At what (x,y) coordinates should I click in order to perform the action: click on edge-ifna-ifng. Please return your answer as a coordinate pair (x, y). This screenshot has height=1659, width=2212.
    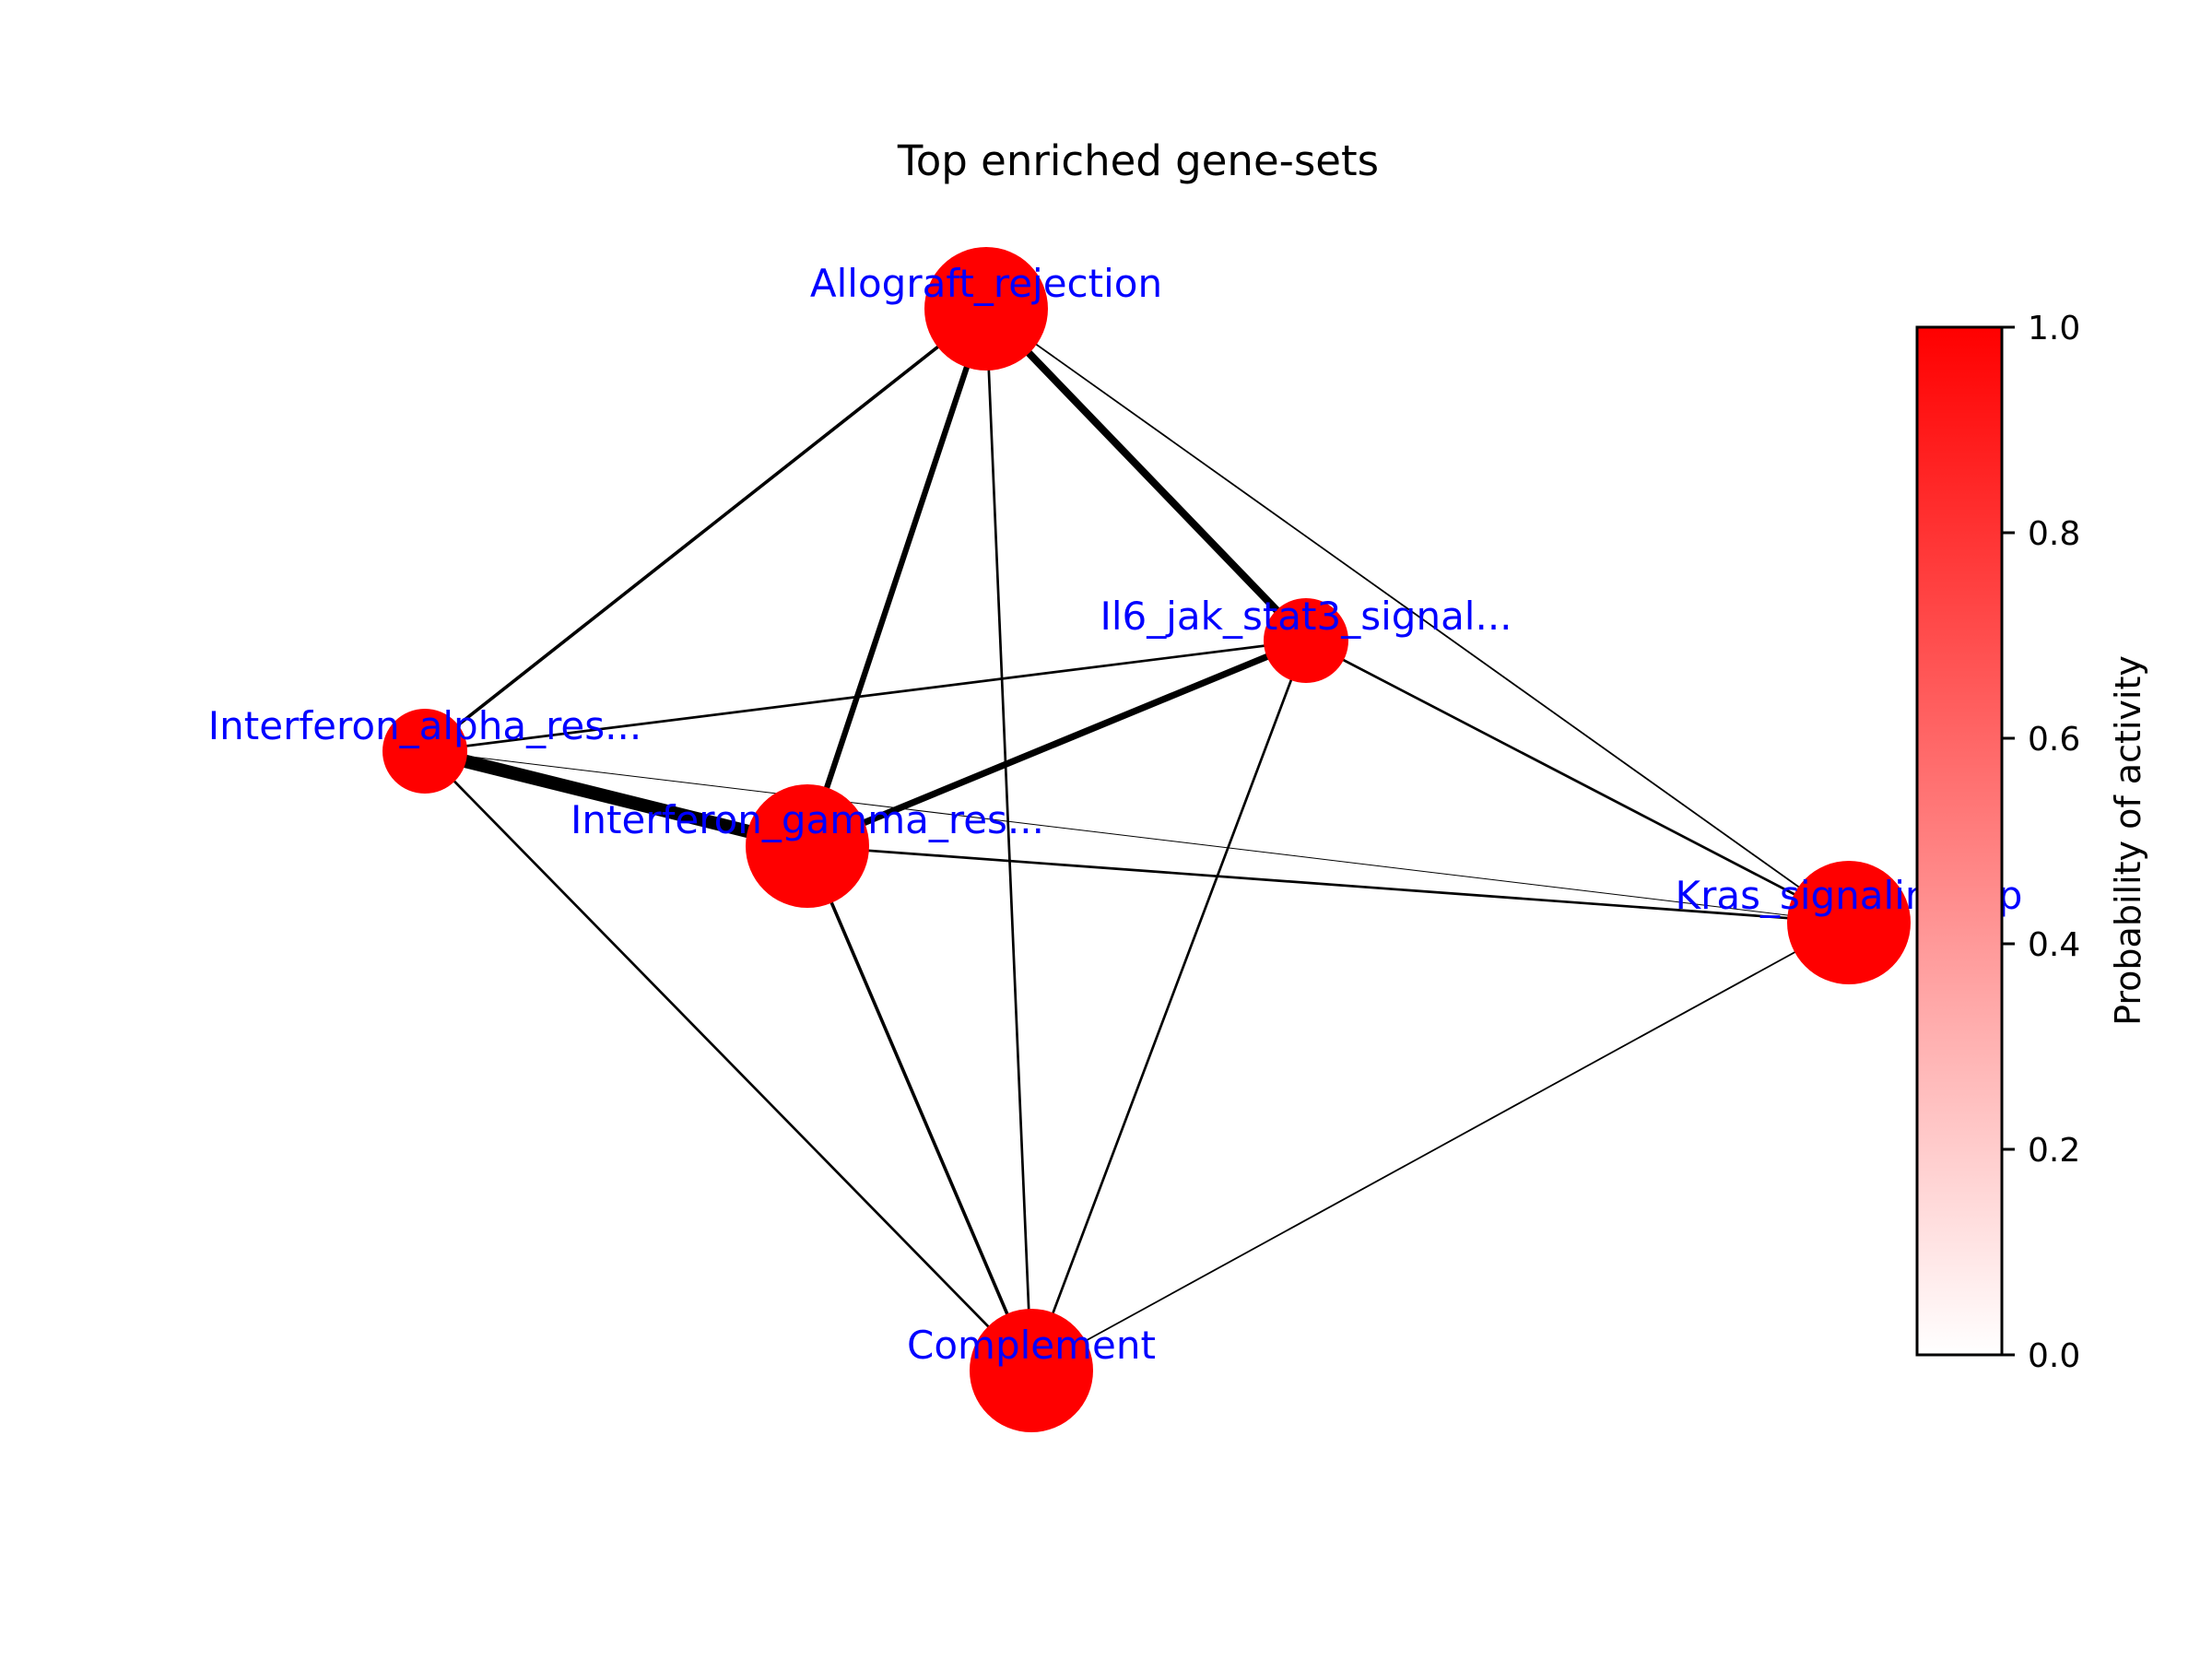
    Looking at the image, I should click on (616, 798).